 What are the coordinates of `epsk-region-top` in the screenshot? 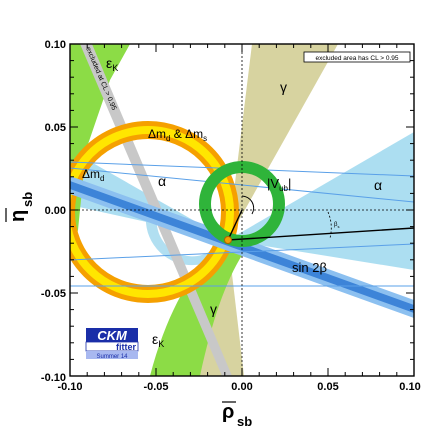 It's located at (100, 152).